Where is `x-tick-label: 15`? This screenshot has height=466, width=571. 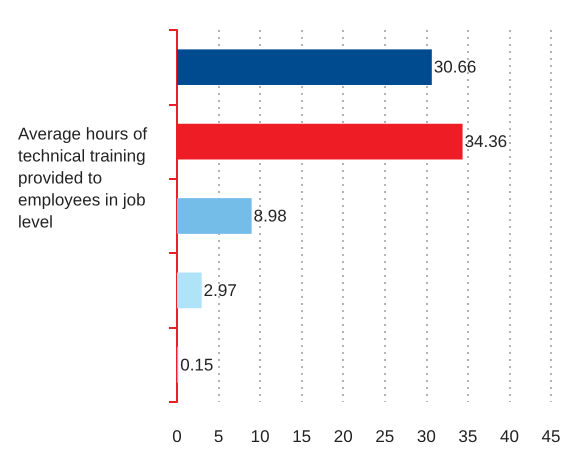 x-tick-label: 15 is located at coordinates (302, 436).